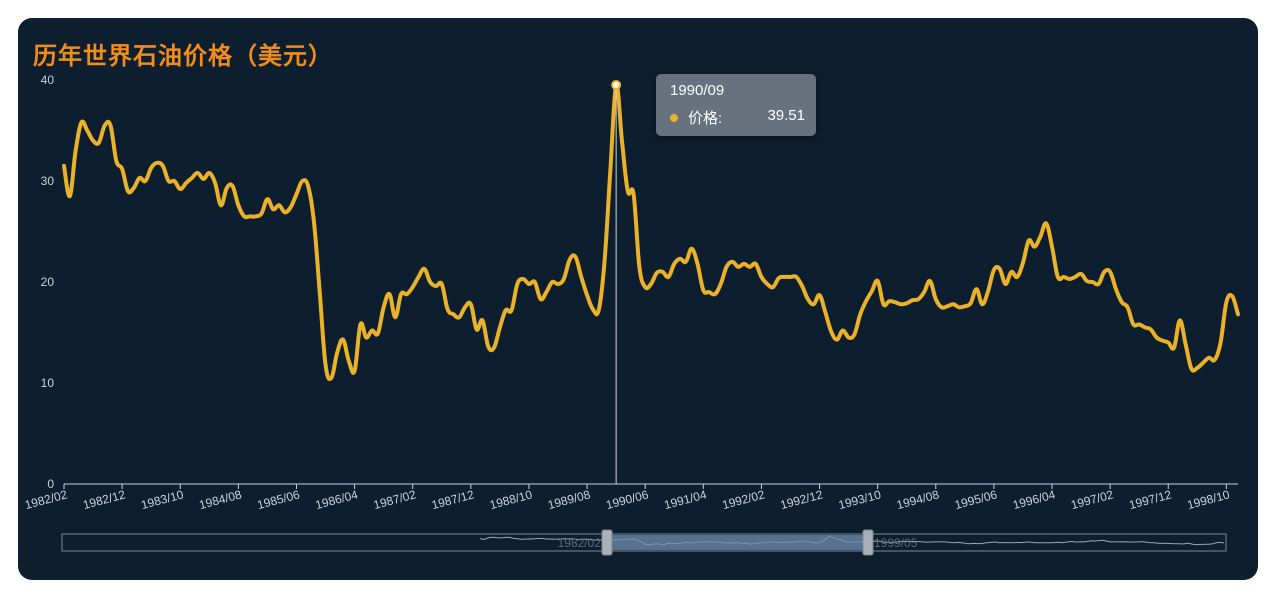 This screenshot has width=1276, height=598. Describe the element at coordinates (1209, 499) in the screenshot. I see `x-tick-label: 1998/10` at that location.